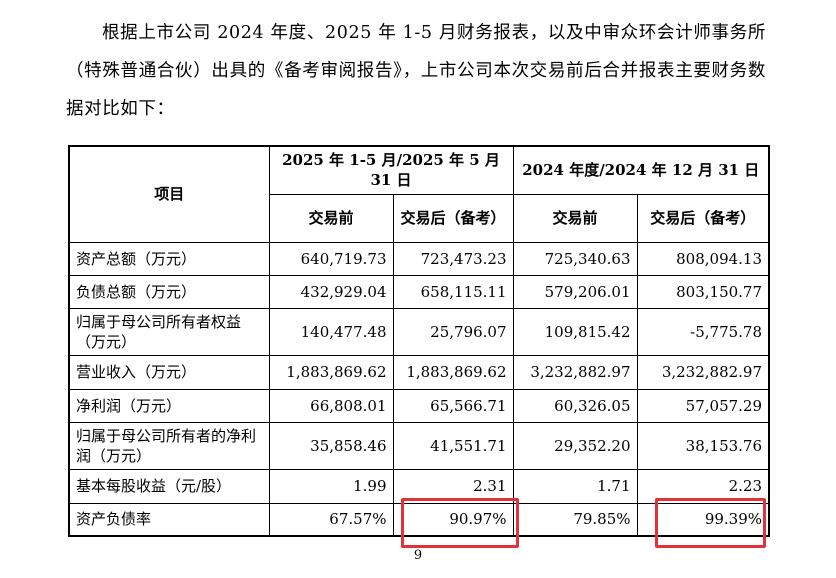 Image resolution: width=836 pixels, height=578 pixels. I want to click on cell-value: 41,551.71, so click(453, 445).